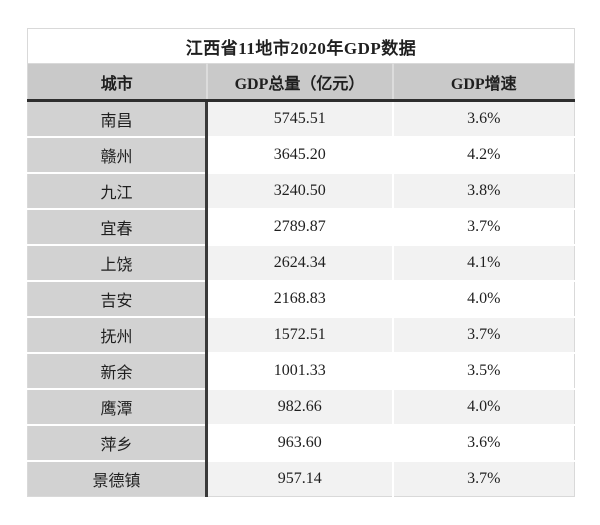 The width and height of the screenshot is (600, 525). What do you see at coordinates (483, 154) in the screenshot?
I see `gdp-growth-cell: 4.2%` at bounding box center [483, 154].